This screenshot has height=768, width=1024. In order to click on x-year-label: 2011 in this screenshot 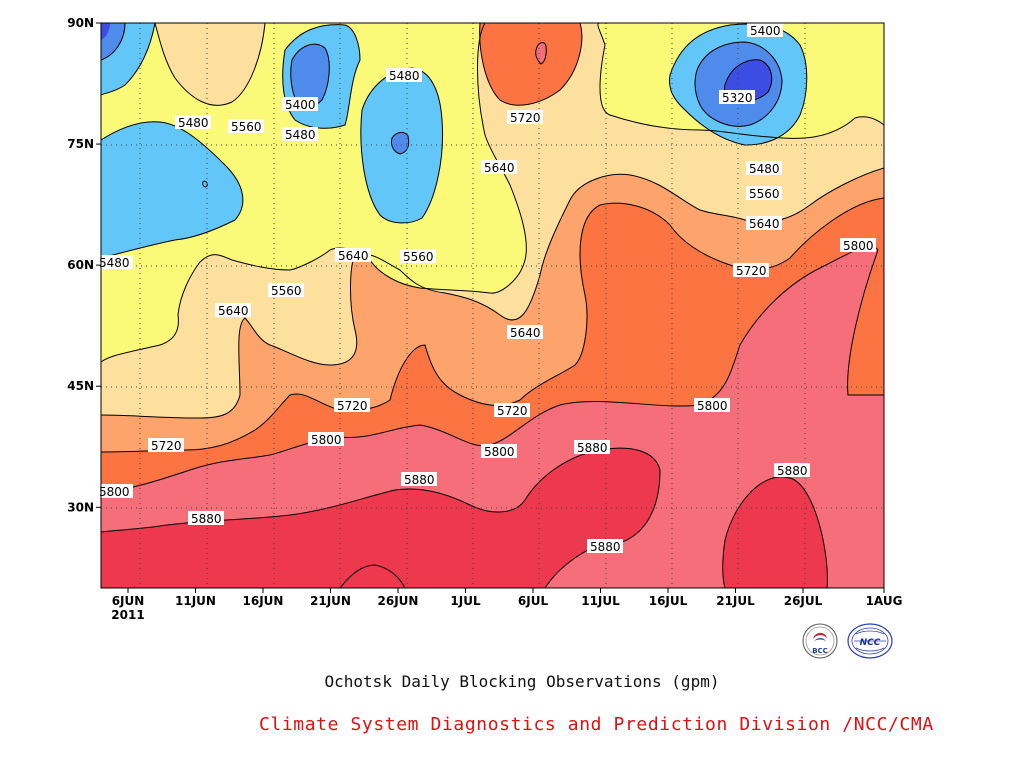, I will do `click(127, 615)`.